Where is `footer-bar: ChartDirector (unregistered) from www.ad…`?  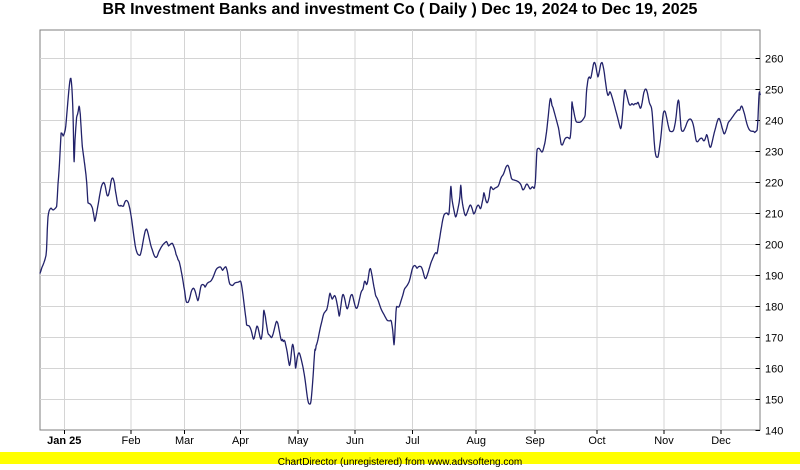
footer-bar: ChartDirector (unregistered) from www.ad… is located at coordinates (400, 460).